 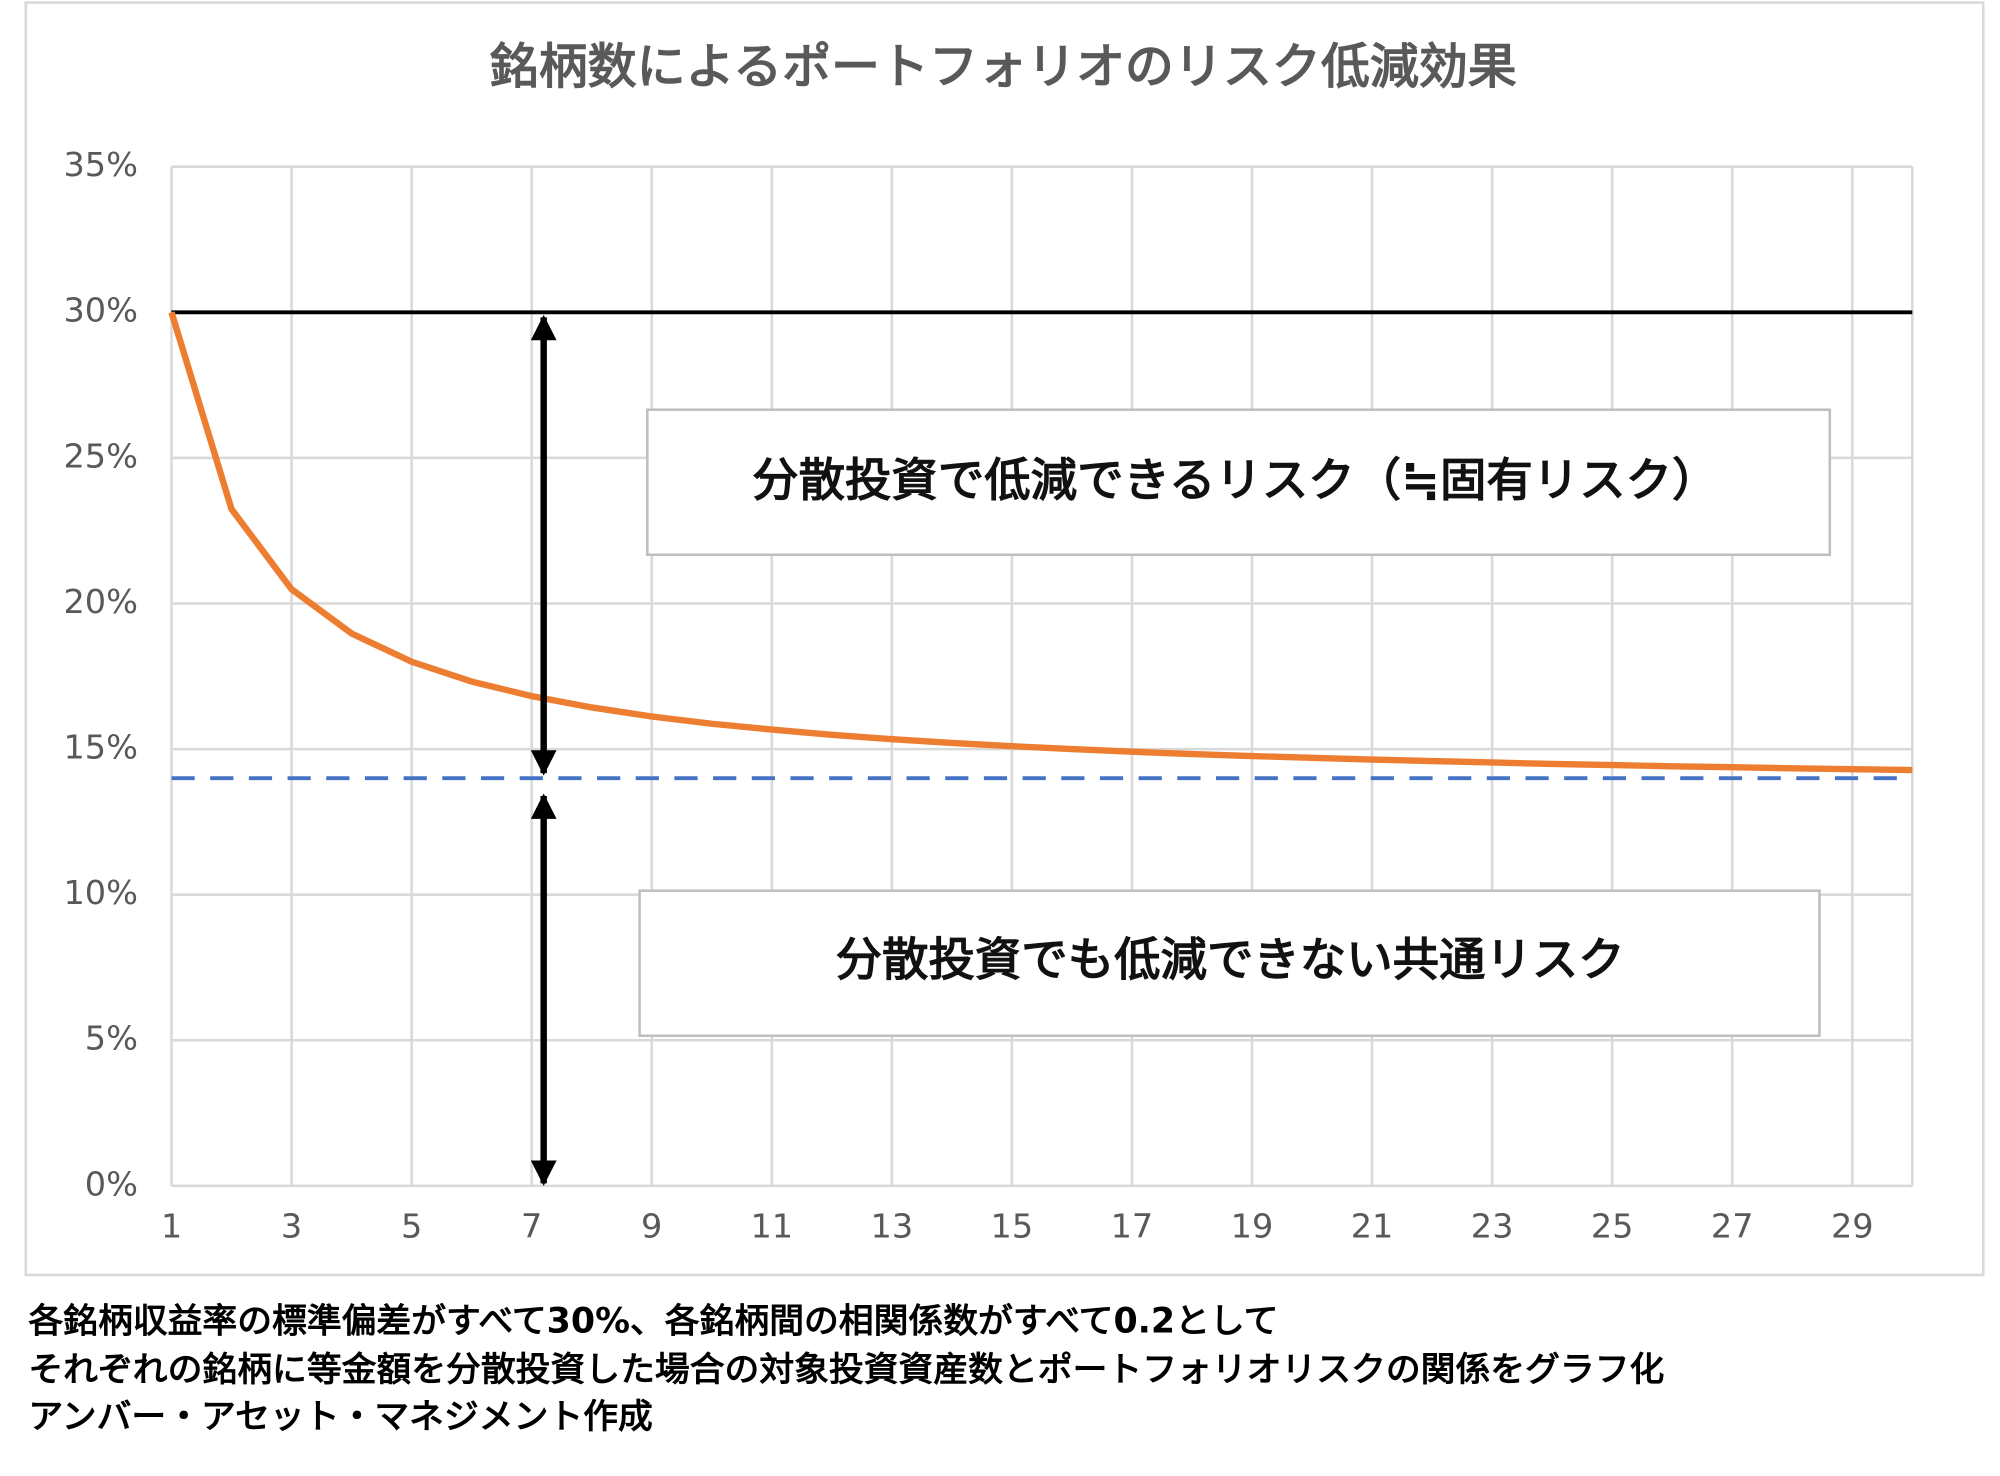 What do you see at coordinates (1003, 67) in the screenshot?
I see `chart-title: 銘柄数によるポートフォリオのリスク低減効果` at bounding box center [1003, 67].